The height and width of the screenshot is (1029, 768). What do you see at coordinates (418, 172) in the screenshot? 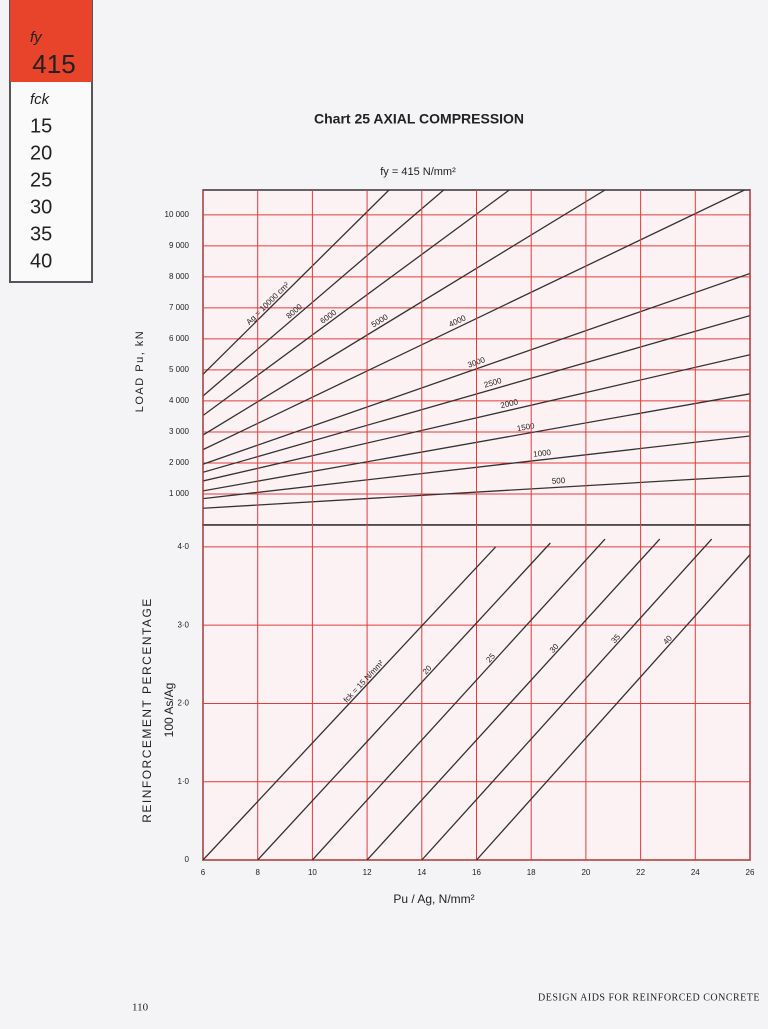
I see `chart-subtitle: fy = 415 N/mm²` at bounding box center [418, 172].